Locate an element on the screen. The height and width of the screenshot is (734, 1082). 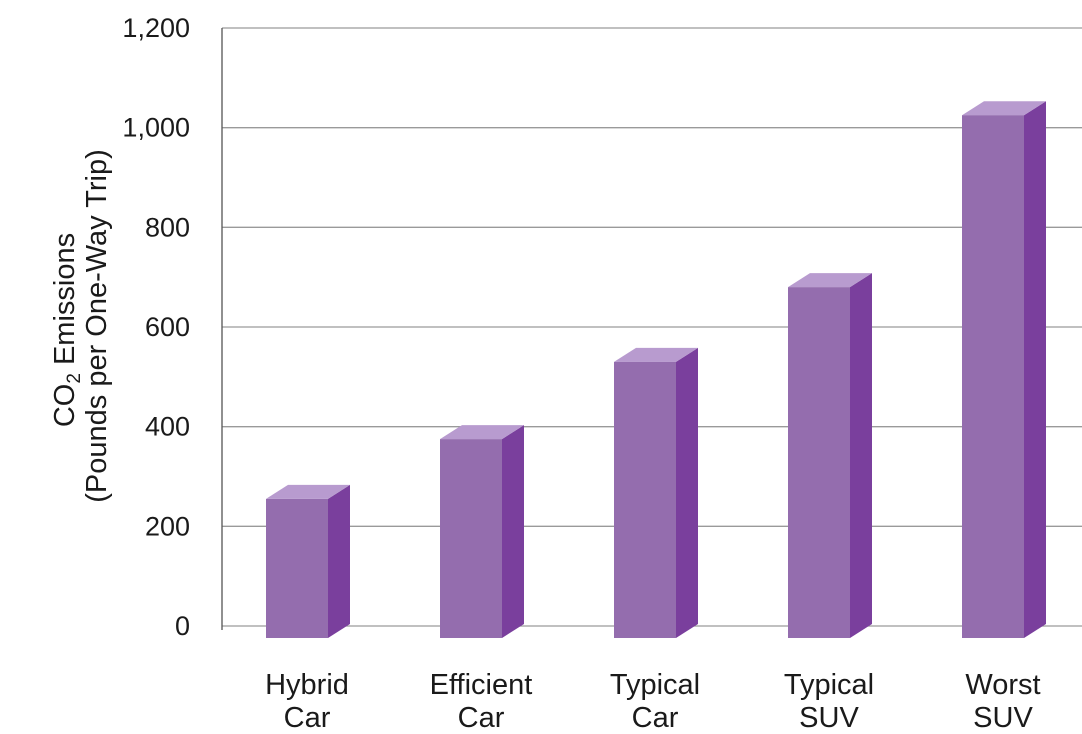
y-axis-title: CO2 Emissions (Pounds per One-Way Trip) is located at coordinates (81, 326).